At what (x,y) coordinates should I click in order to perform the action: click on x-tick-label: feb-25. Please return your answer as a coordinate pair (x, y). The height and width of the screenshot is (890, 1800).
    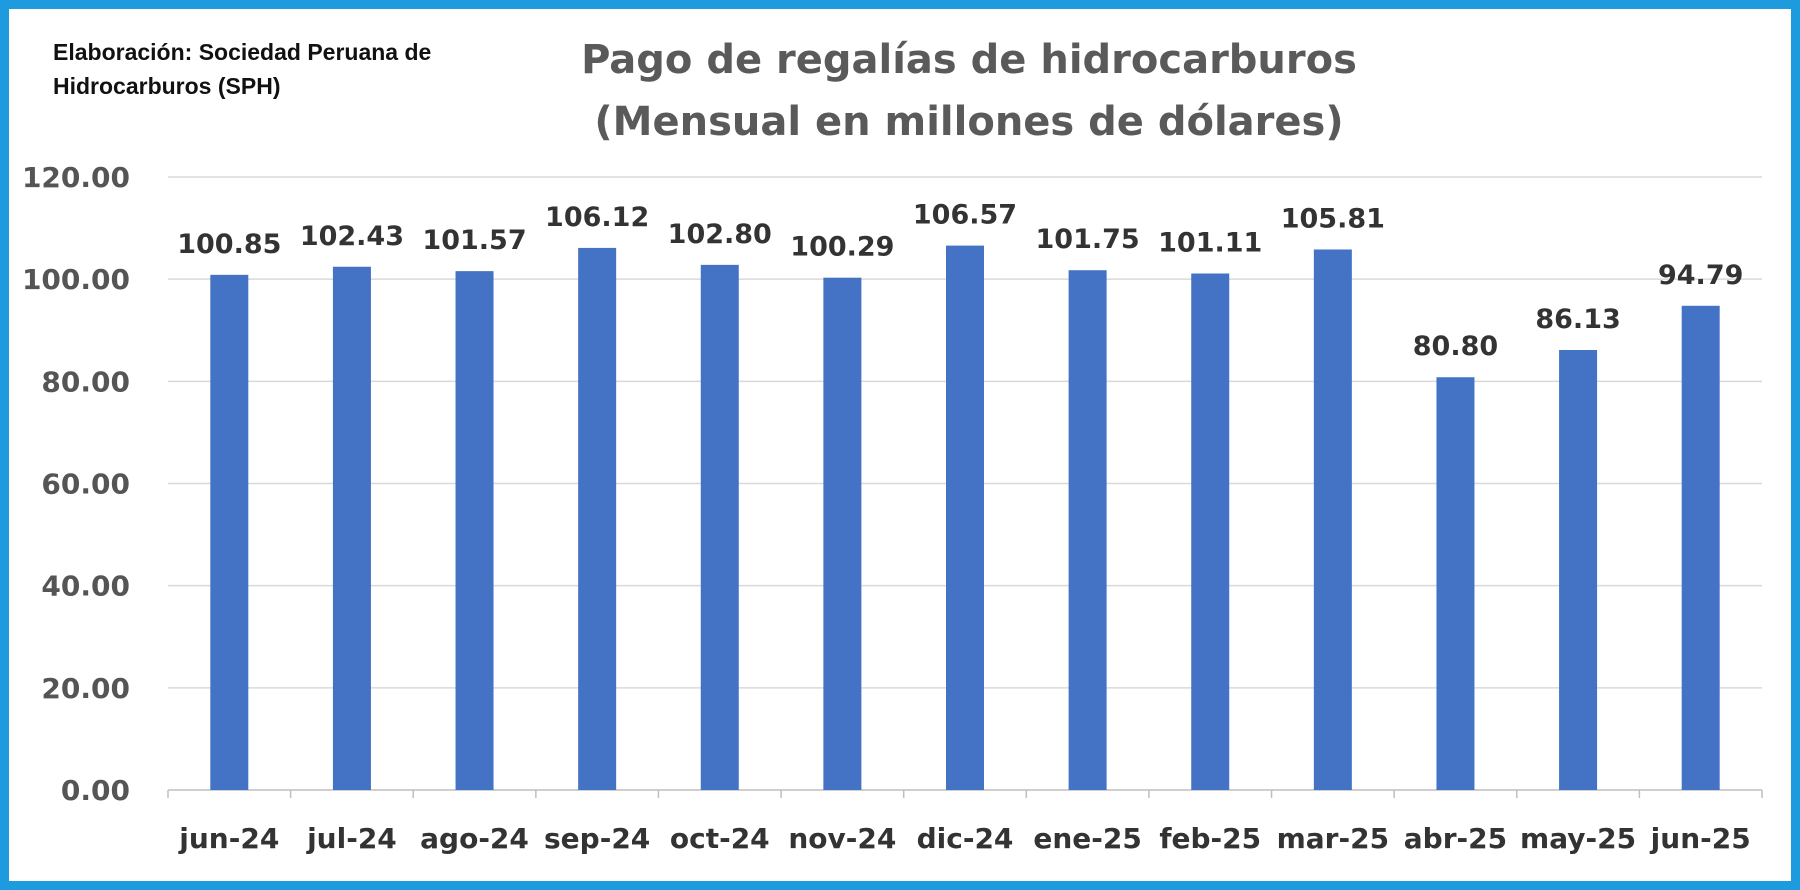
    Looking at the image, I should click on (1210, 838).